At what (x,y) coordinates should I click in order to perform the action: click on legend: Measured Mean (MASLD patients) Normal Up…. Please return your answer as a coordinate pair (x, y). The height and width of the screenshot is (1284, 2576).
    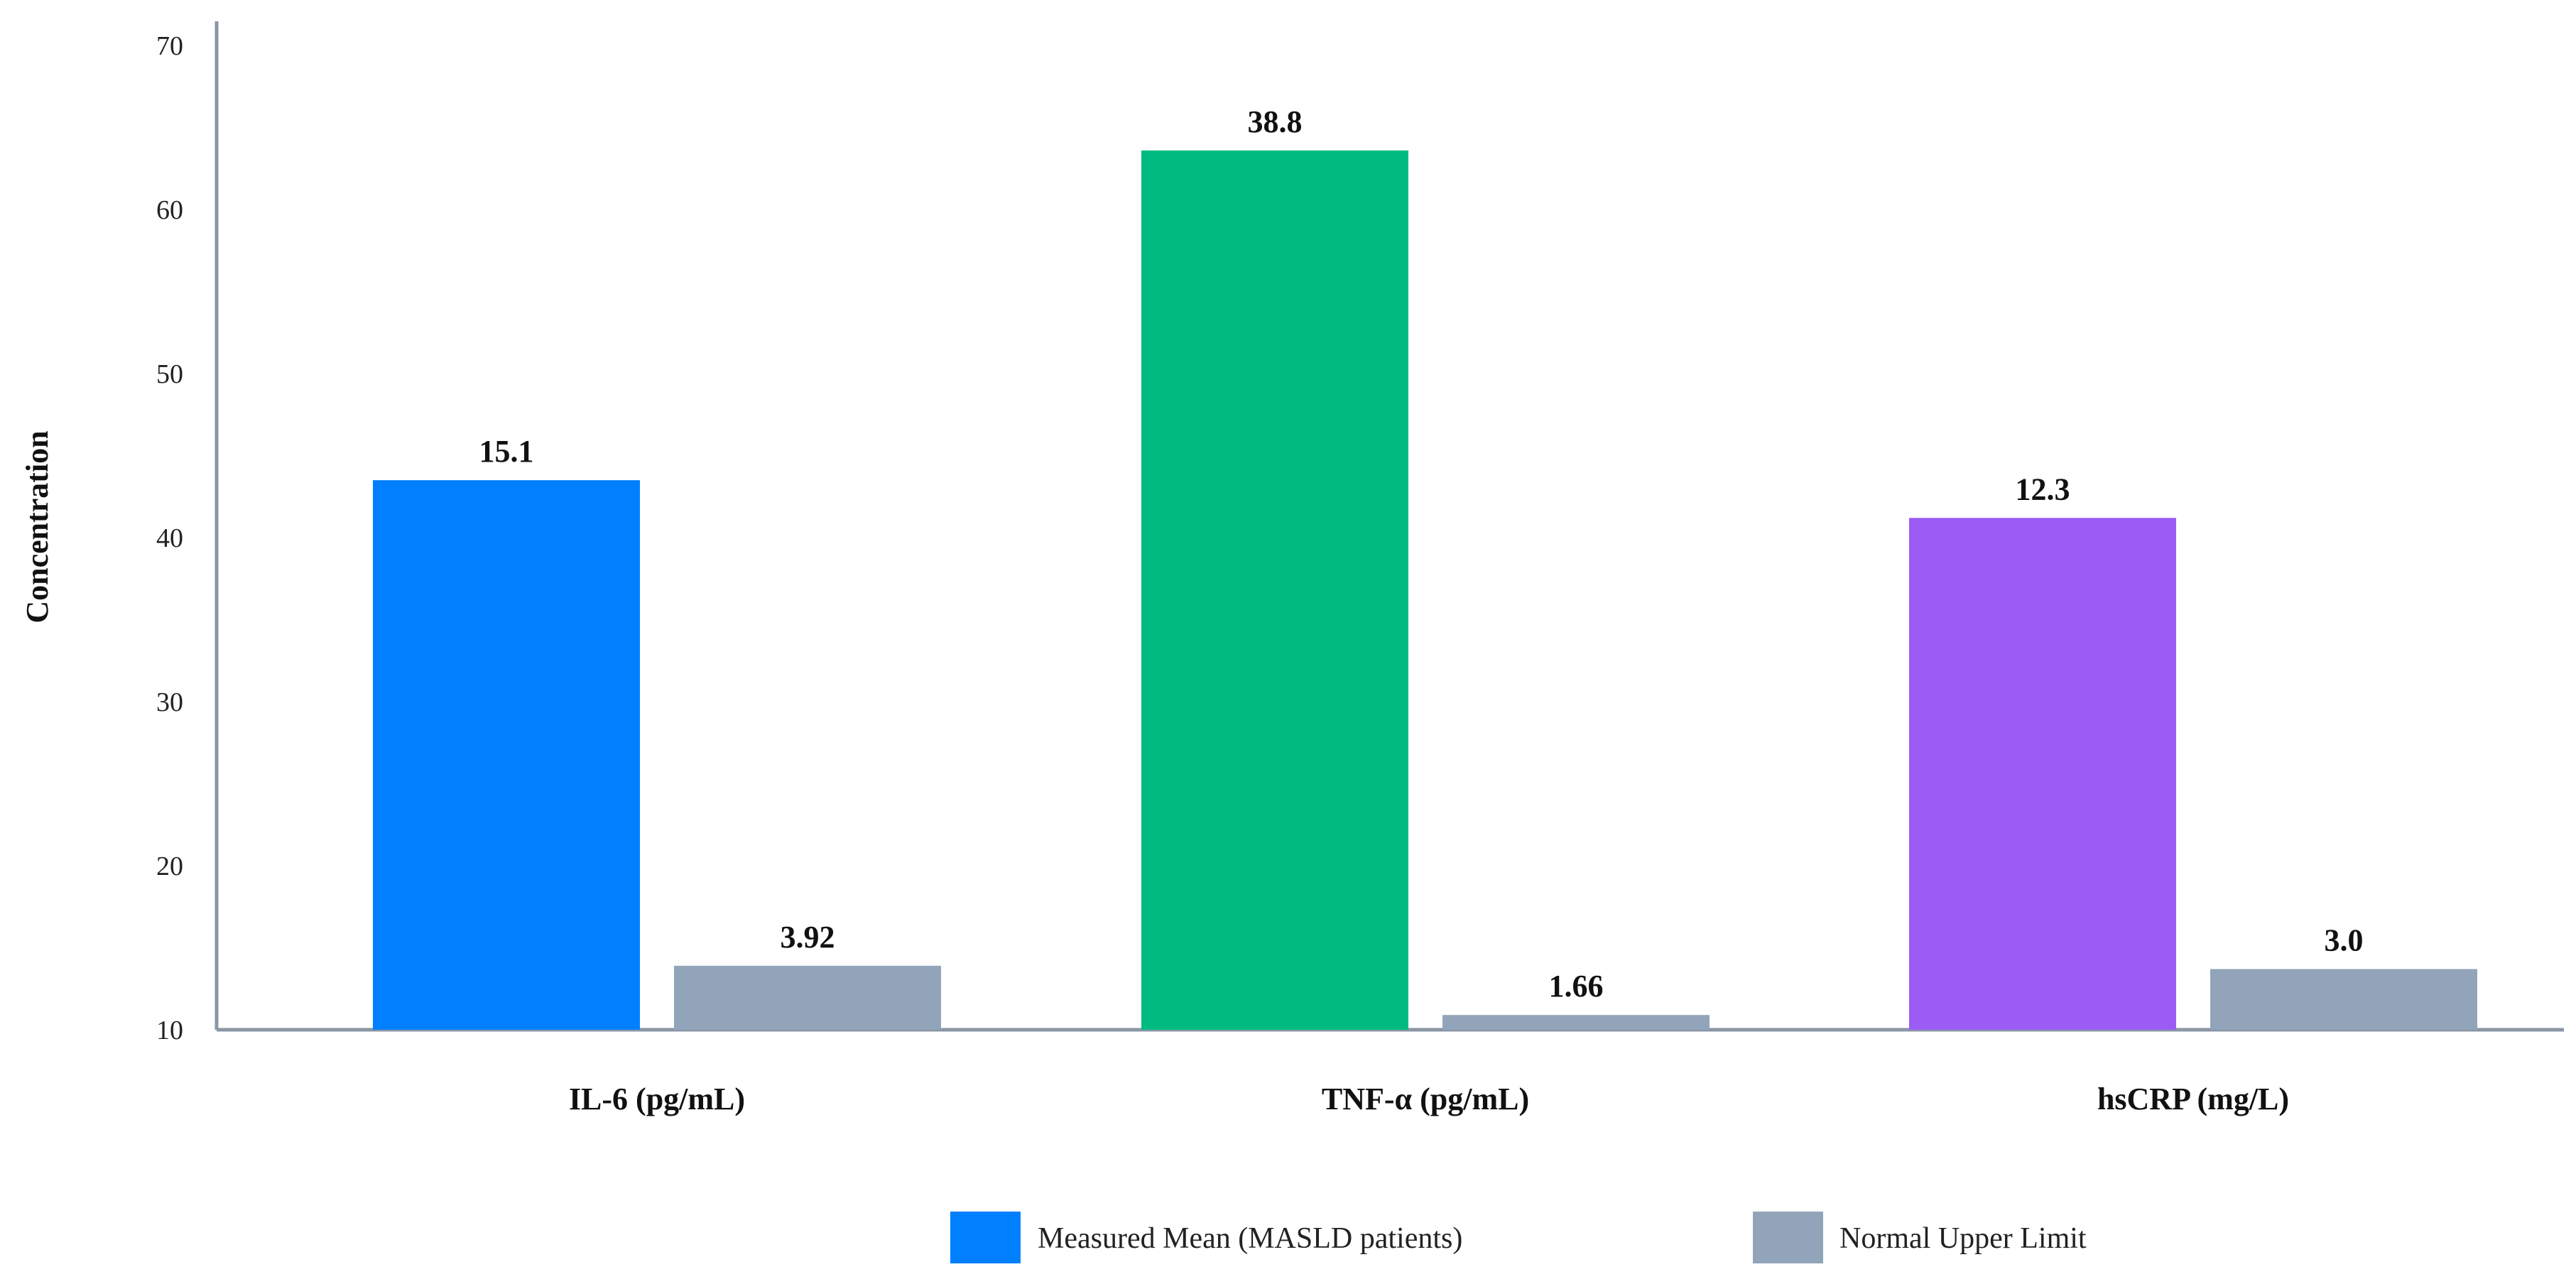
    Looking at the image, I should click on (1518, 1237).